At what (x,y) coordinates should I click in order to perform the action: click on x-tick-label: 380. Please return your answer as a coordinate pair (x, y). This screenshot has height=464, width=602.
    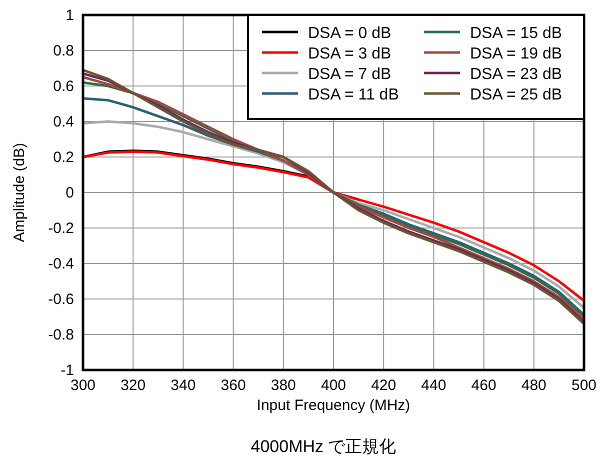
    Looking at the image, I should click on (283, 385).